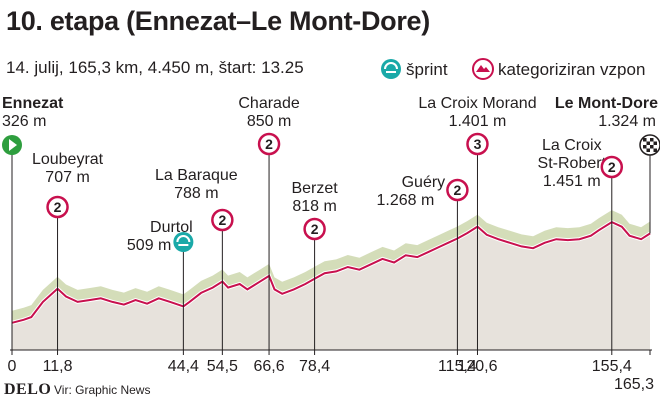 The image size is (660, 408). Describe the element at coordinates (427, 69) in the screenshot. I see `legend-sprint-label: šprint` at that location.